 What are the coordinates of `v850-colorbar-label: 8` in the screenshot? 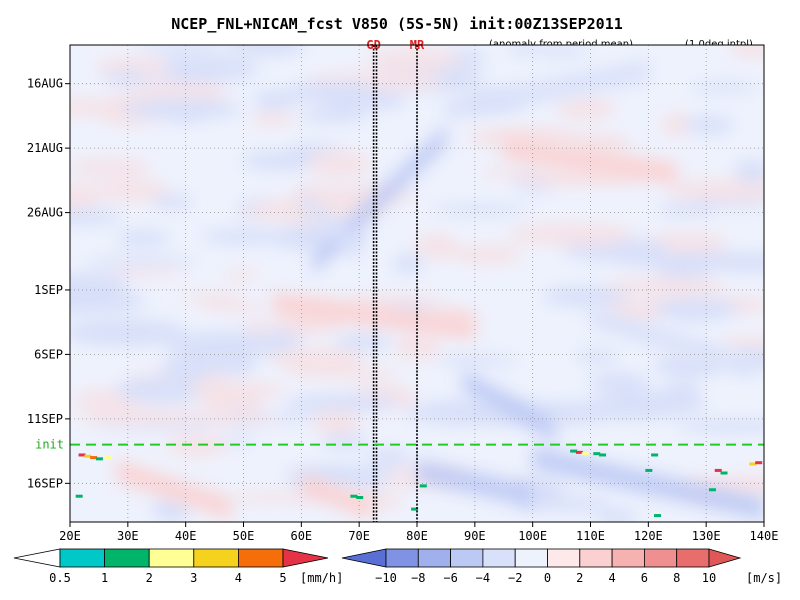 It's located at (676, 578).